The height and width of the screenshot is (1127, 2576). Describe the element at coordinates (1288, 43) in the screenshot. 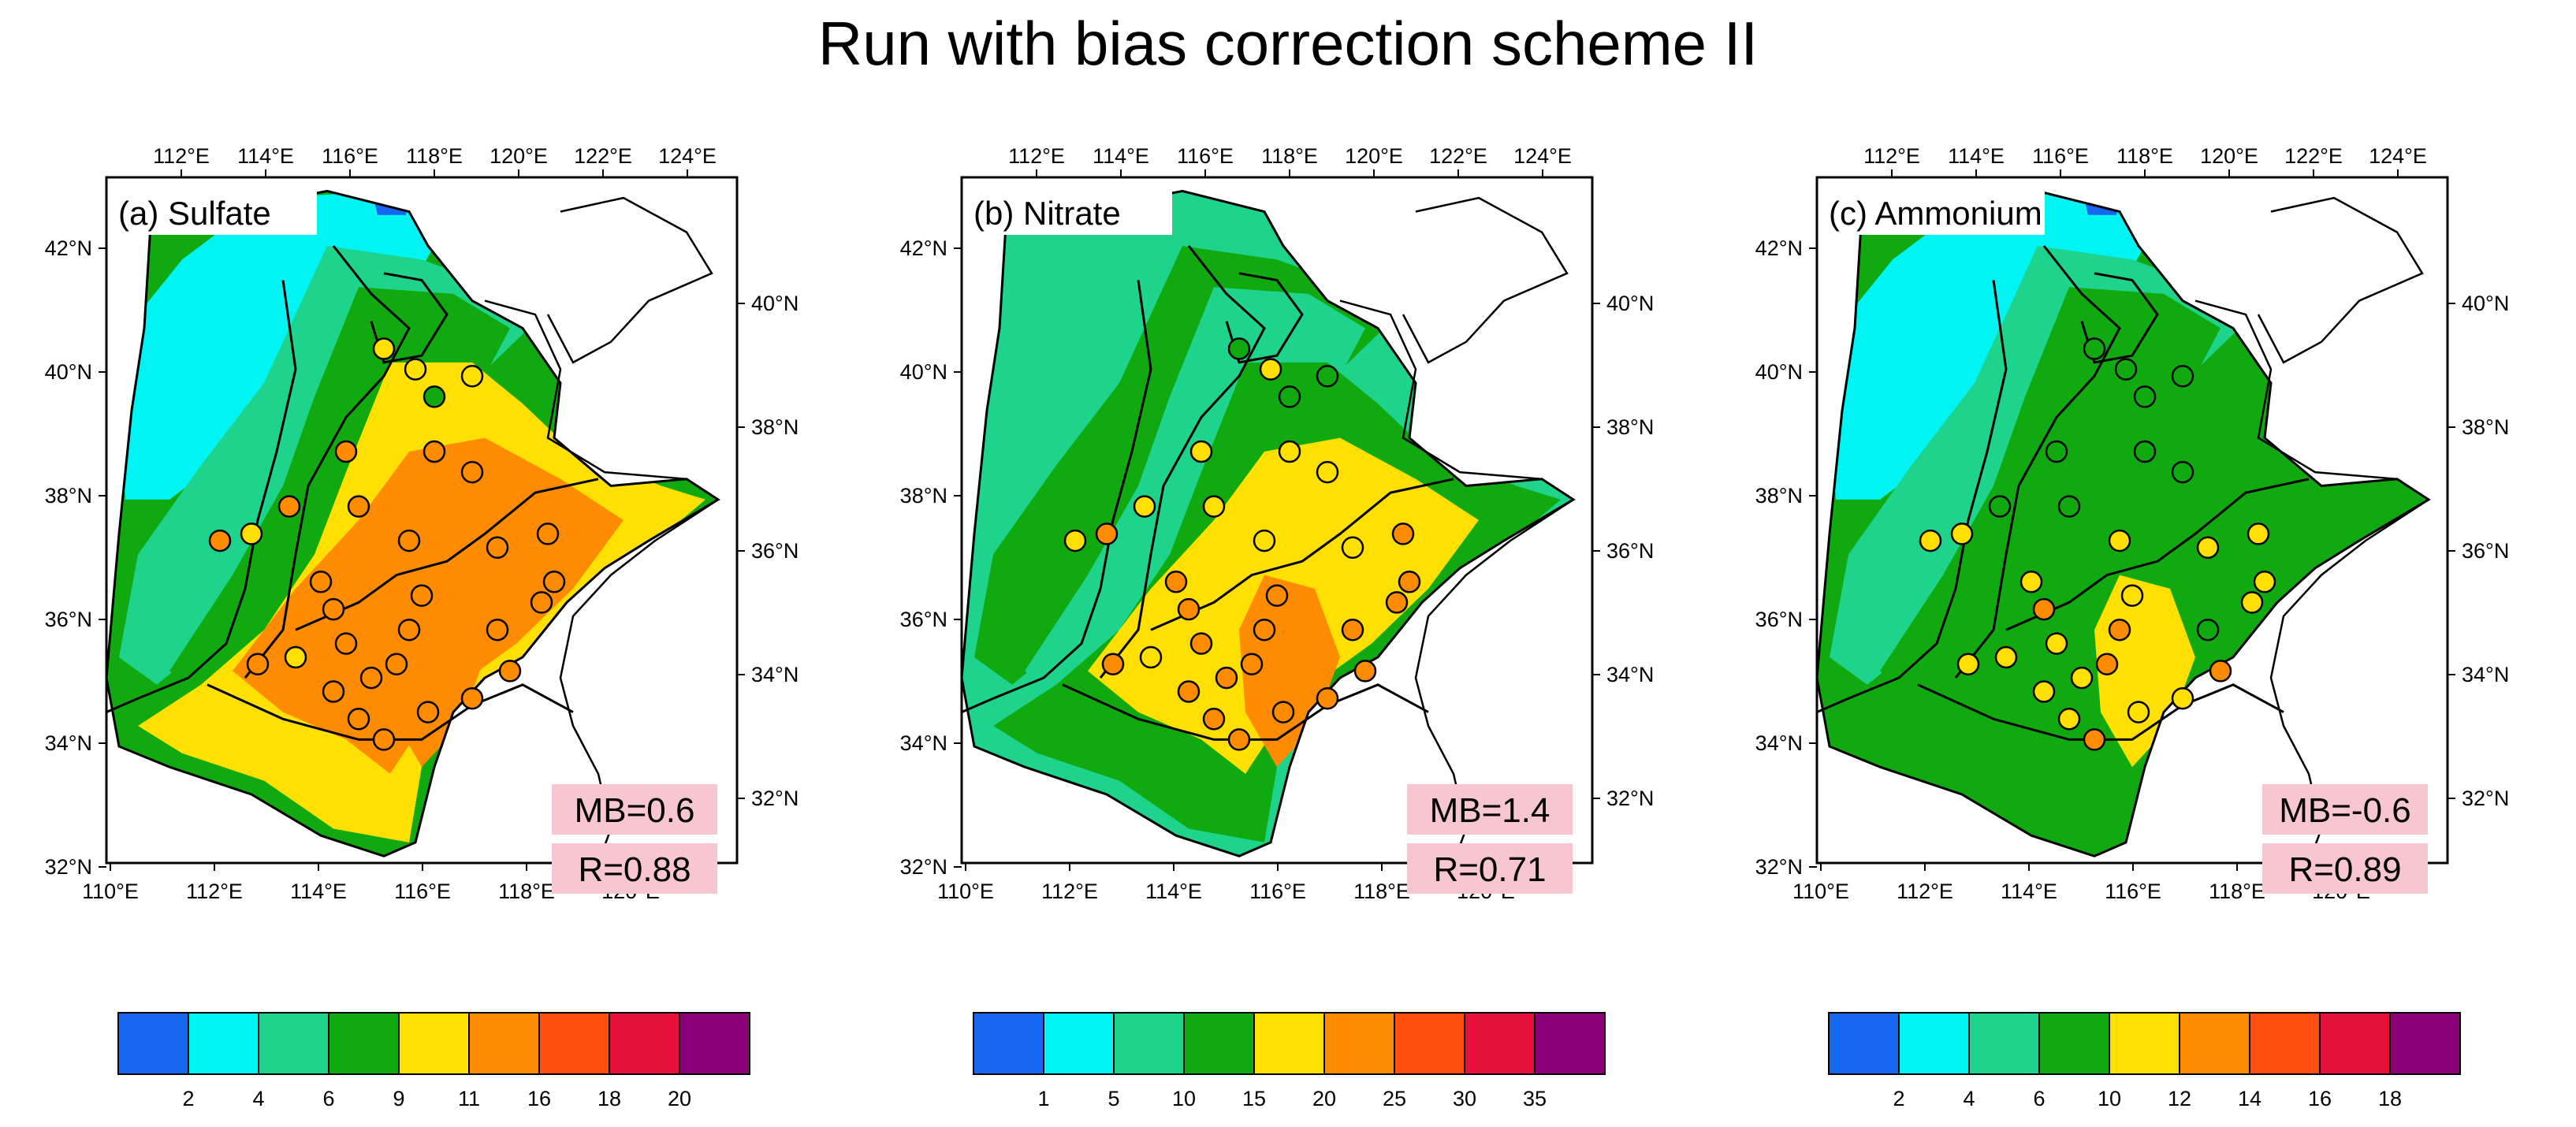

I see `figure-title: Run with bias correction scheme II` at that location.